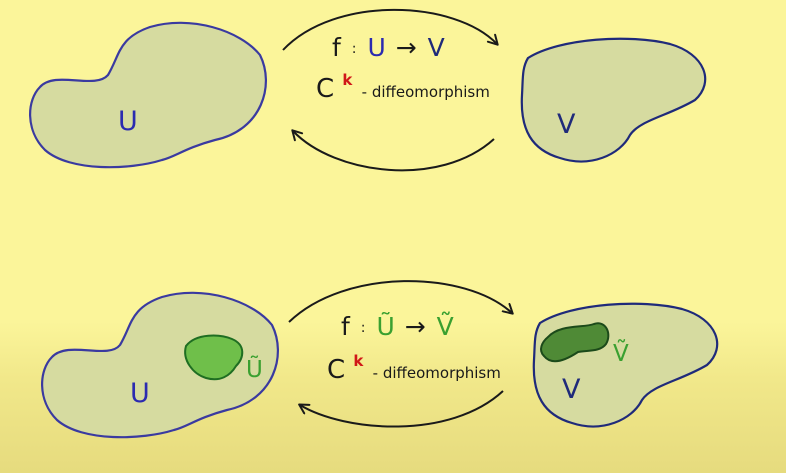 The image size is (786, 473). What do you see at coordinates (140, 393) in the screenshot?
I see `region-u-bottom-label: U` at bounding box center [140, 393].